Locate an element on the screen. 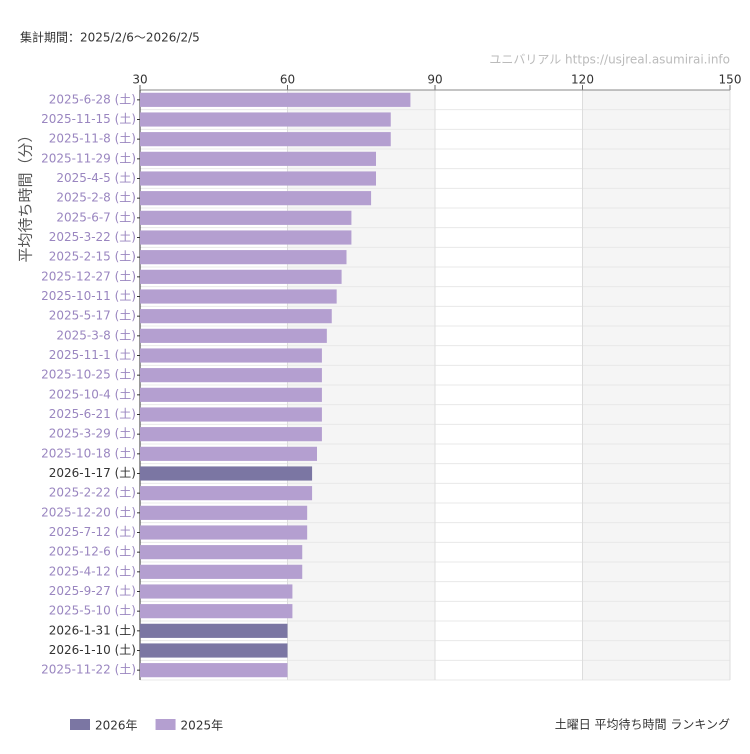 The image size is (750, 754). x-tick-label: 30 is located at coordinates (139, 80).